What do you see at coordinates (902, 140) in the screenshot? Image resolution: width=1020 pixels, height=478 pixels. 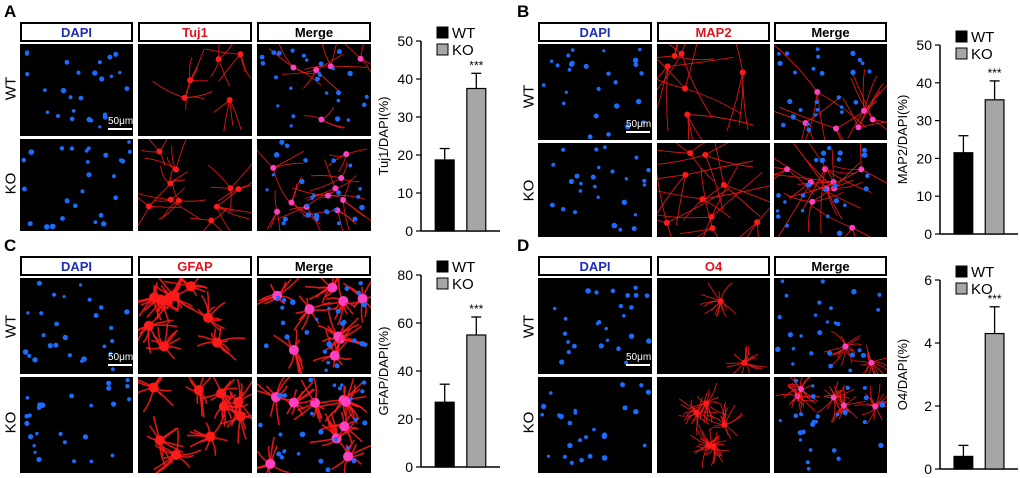 I see `y-axis-label: MAP2/DAPI(%)` at bounding box center [902, 140].